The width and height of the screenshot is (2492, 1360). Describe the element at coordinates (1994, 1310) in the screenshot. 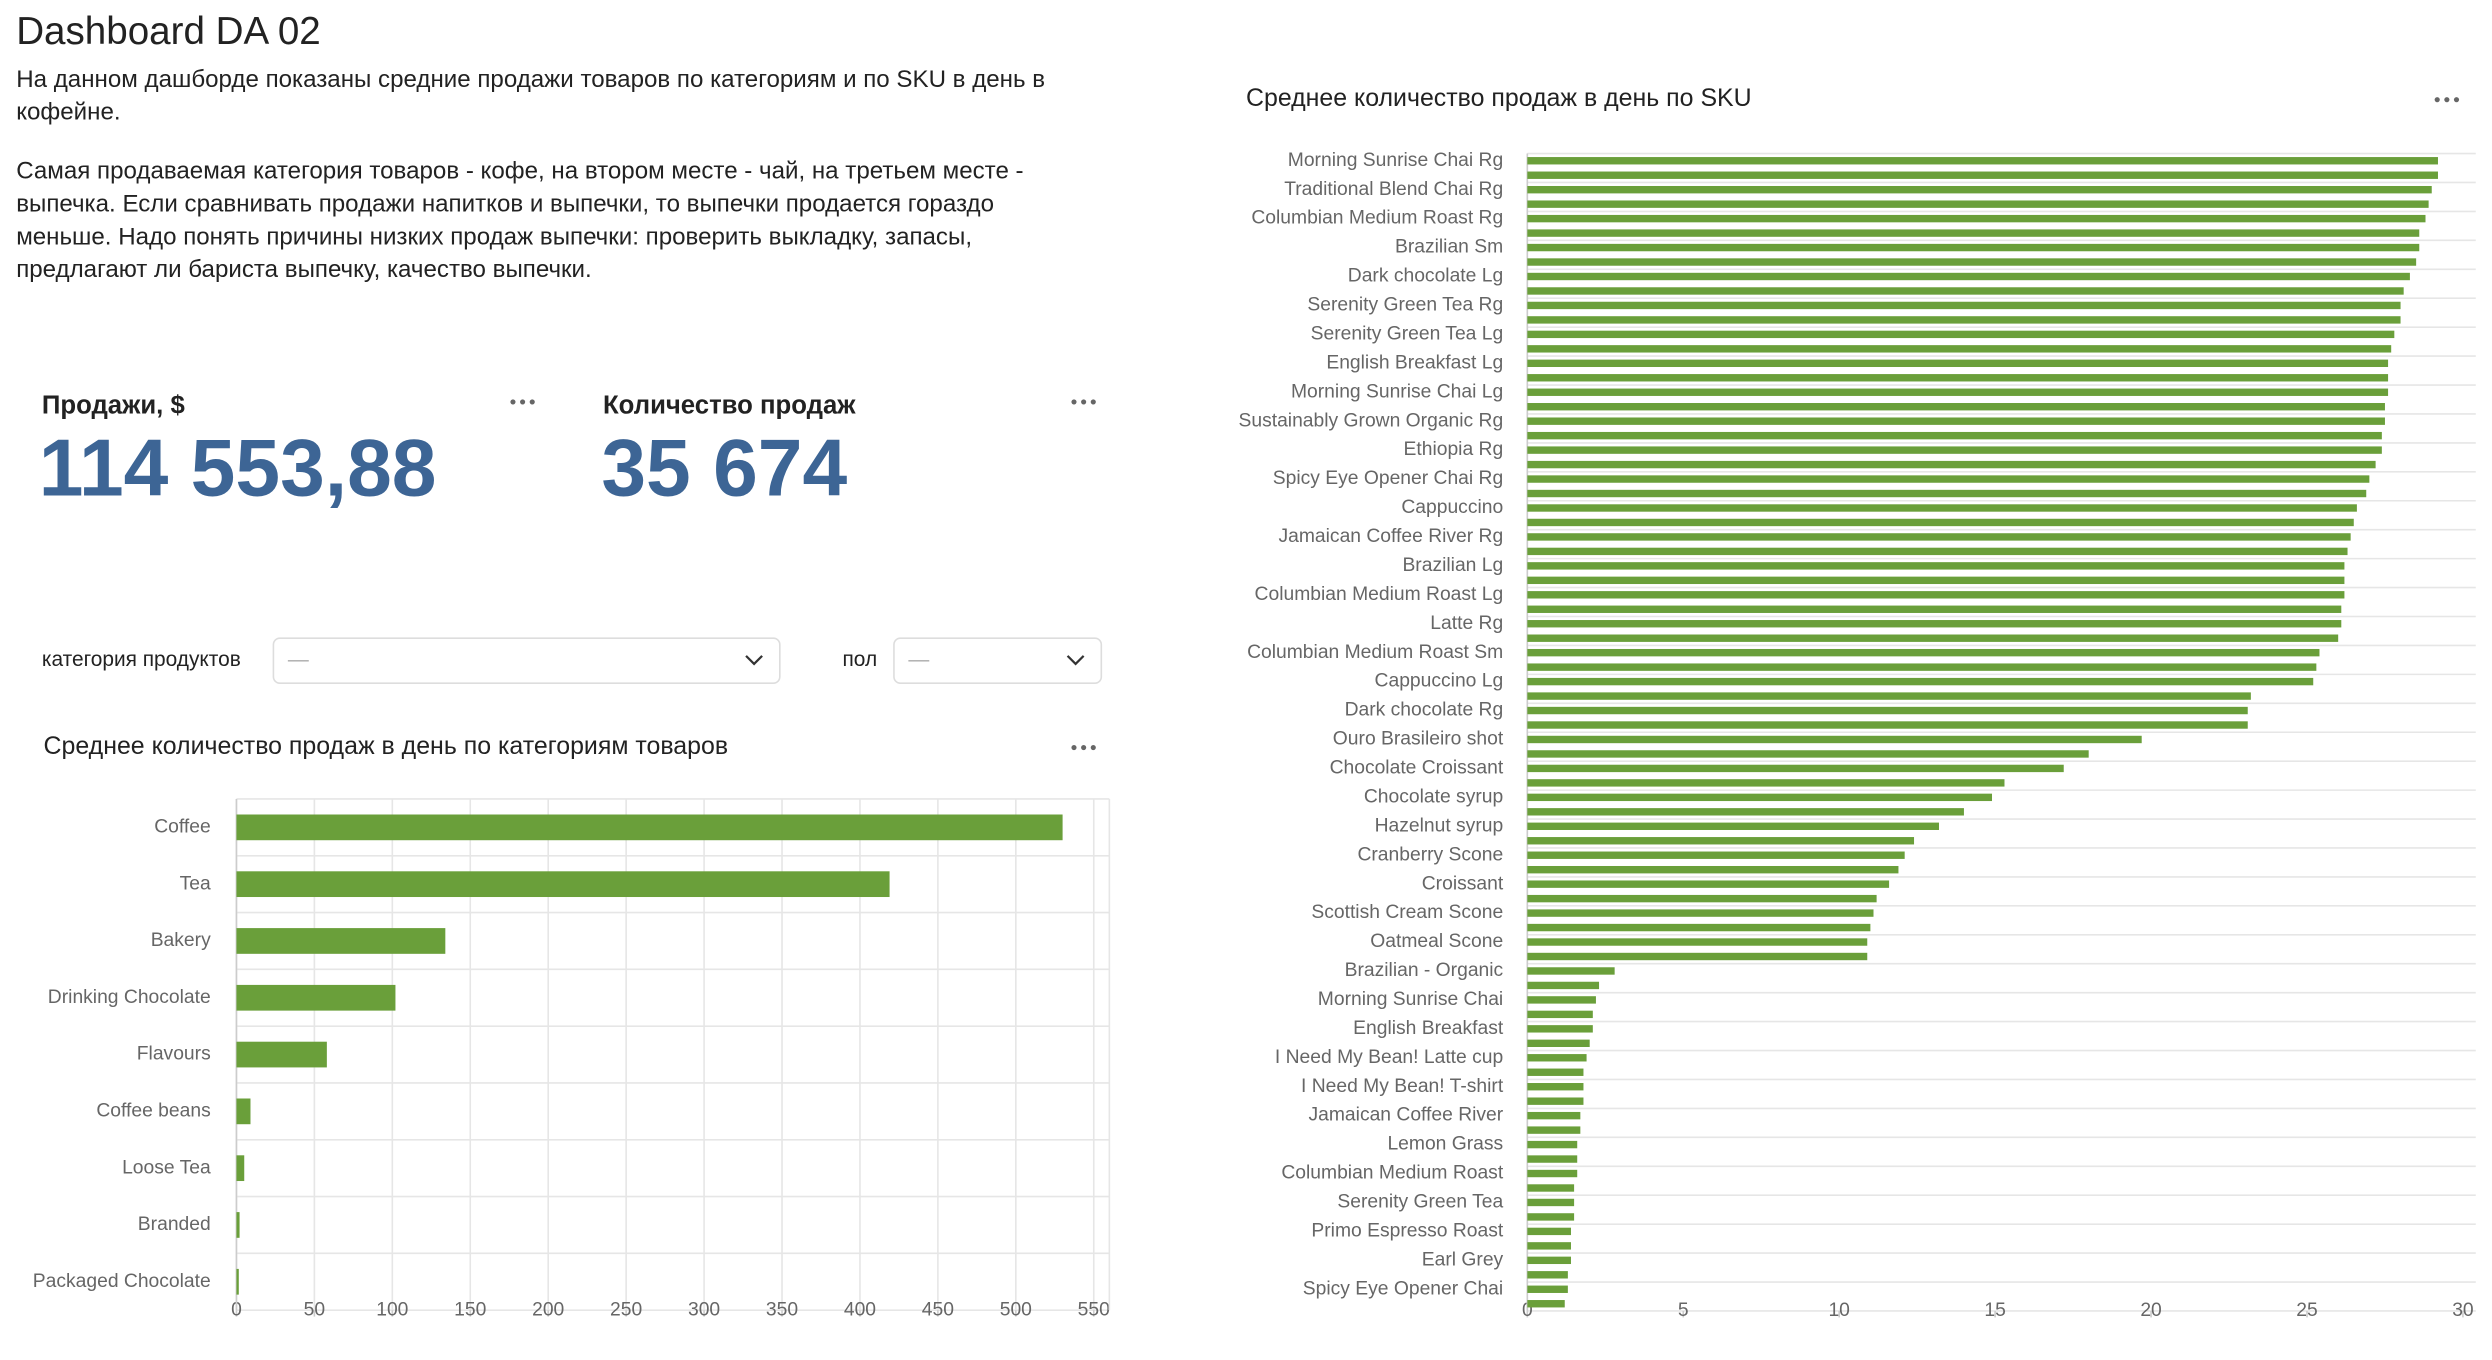

I see `x-tick-label: 15` at that location.